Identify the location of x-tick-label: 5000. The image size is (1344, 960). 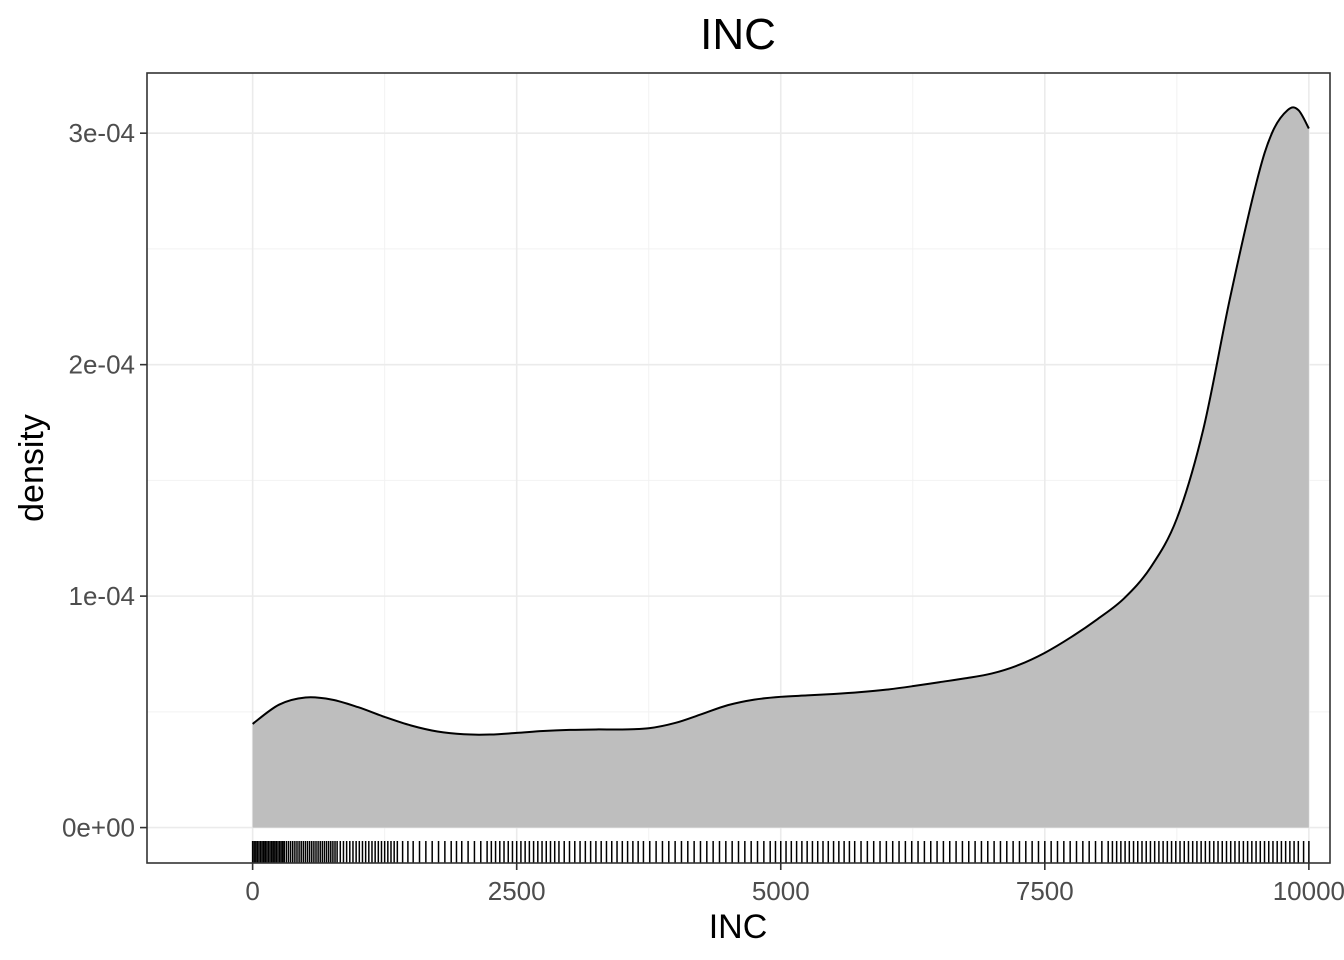
(781, 891).